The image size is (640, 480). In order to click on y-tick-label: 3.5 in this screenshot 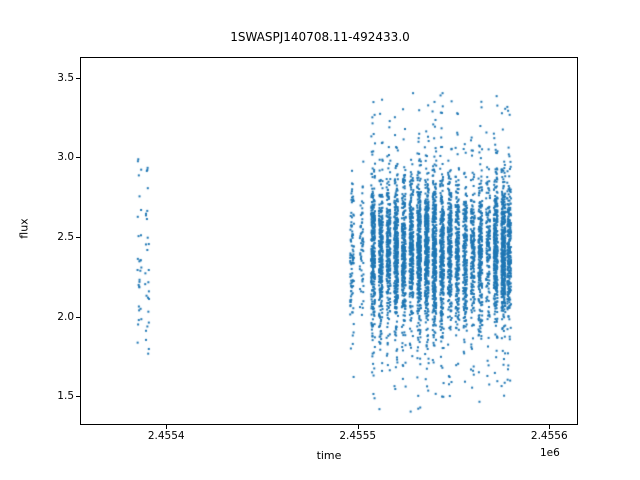, I will do `click(65, 77)`.